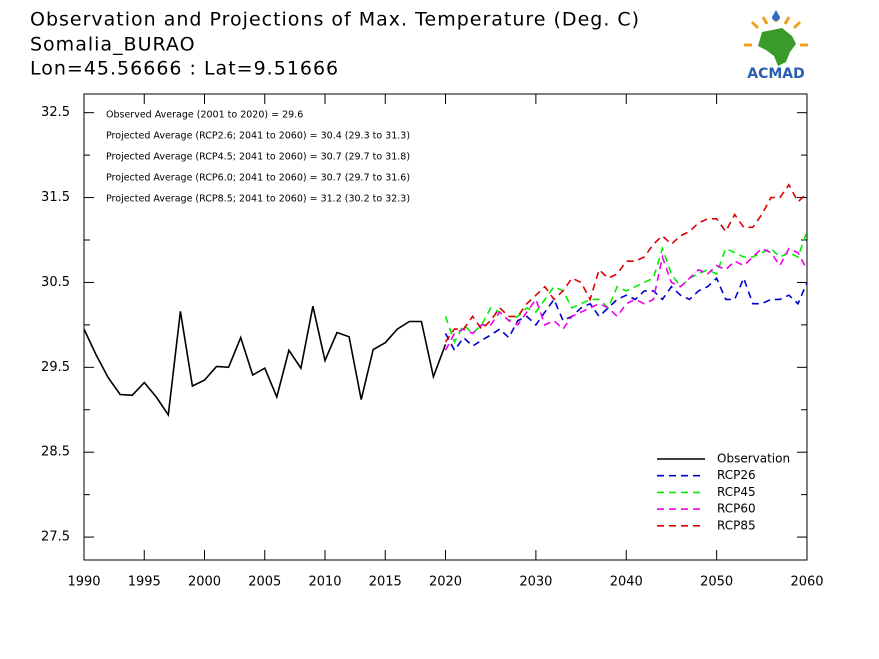 This screenshot has width=879, height=659. I want to click on logo-rays, so click(776, 30).